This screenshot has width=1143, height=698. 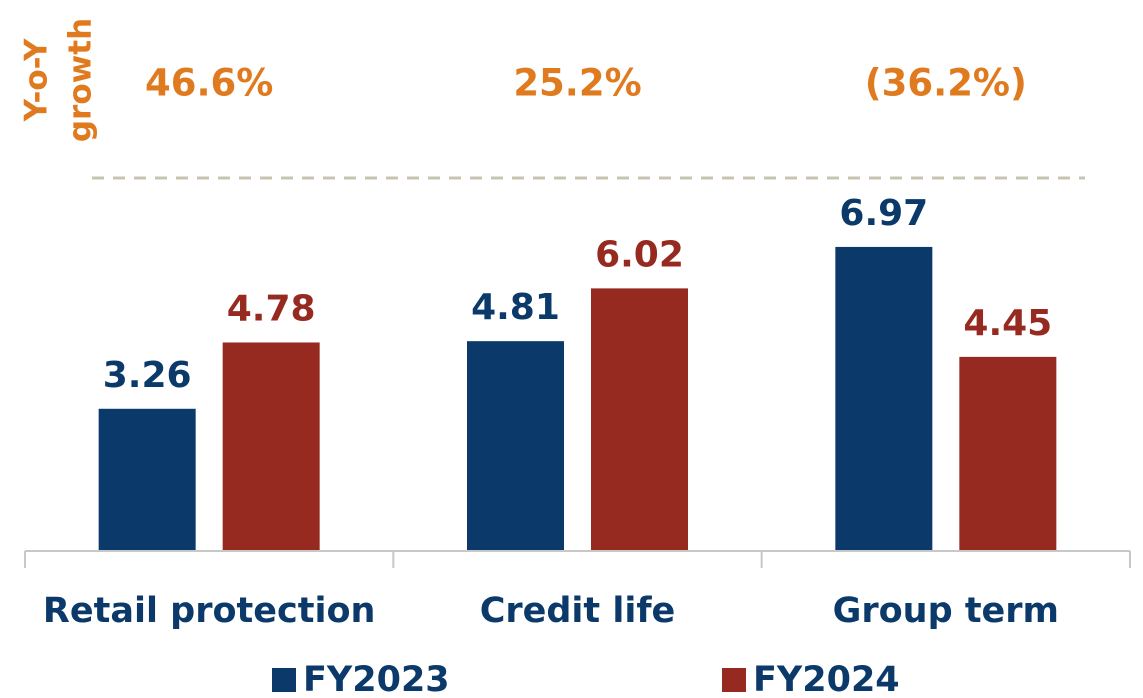 I want to click on legend-label: FY2024, so click(x=826, y=679).